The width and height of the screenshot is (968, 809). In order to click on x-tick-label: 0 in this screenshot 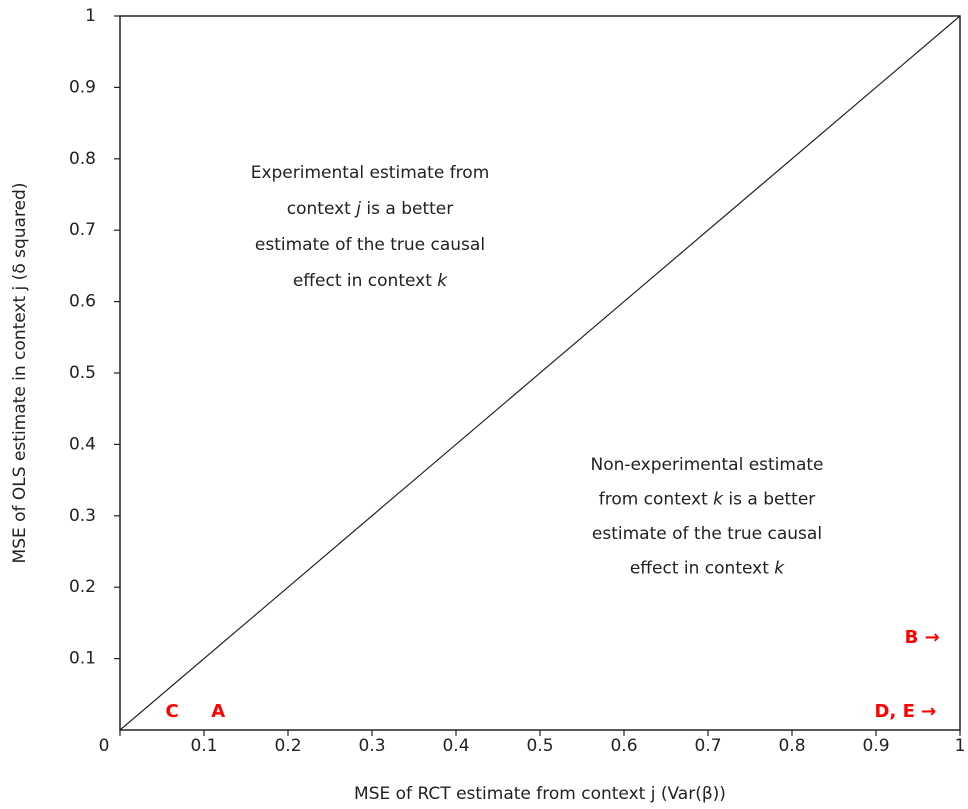, I will do `click(104, 746)`.